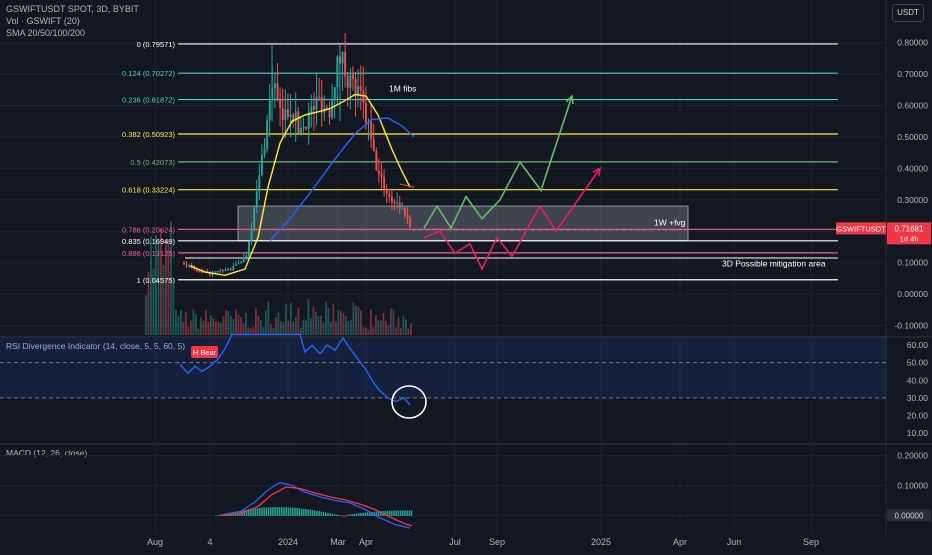 The height and width of the screenshot is (555, 932). Describe the element at coordinates (483, 542) in the screenshot. I see `time-axis: Aug 4 2024 Mar Apr Jul Sep 2025 Apr Jun Sep` at that location.